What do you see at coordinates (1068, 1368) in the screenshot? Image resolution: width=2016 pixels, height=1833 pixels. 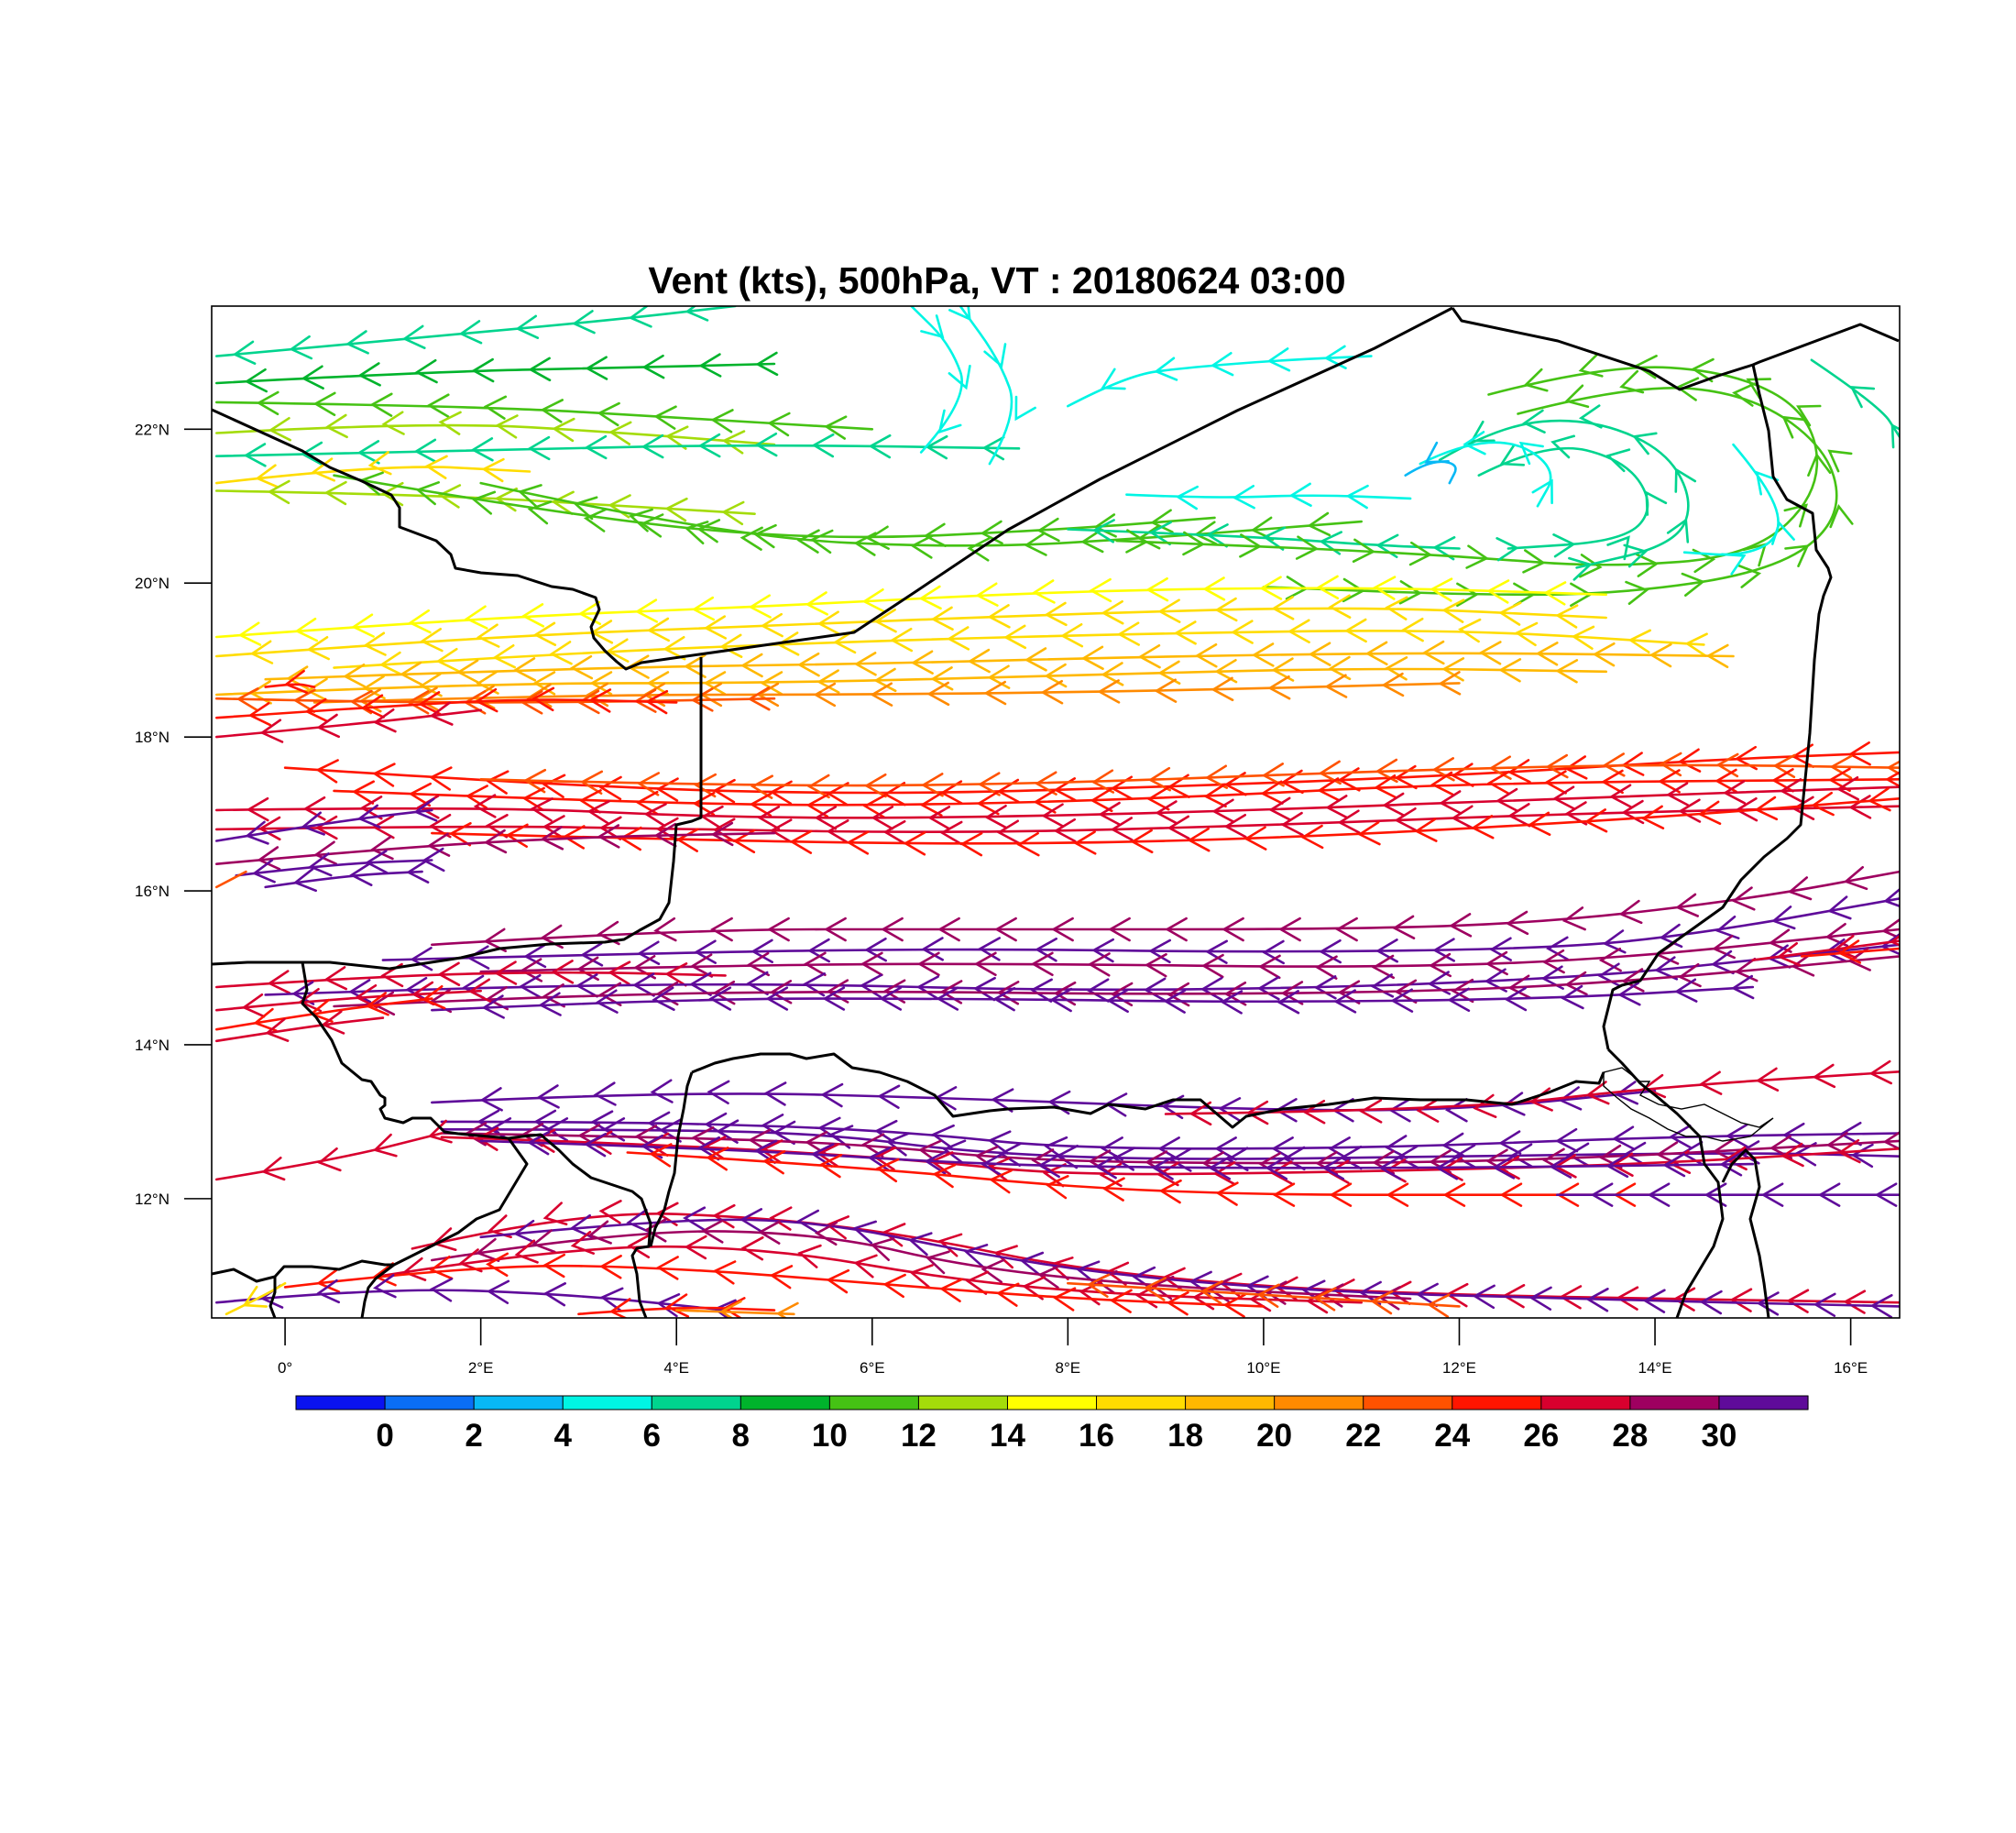 I see `lon-tick-label: 8°E` at bounding box center [1068, 1368].